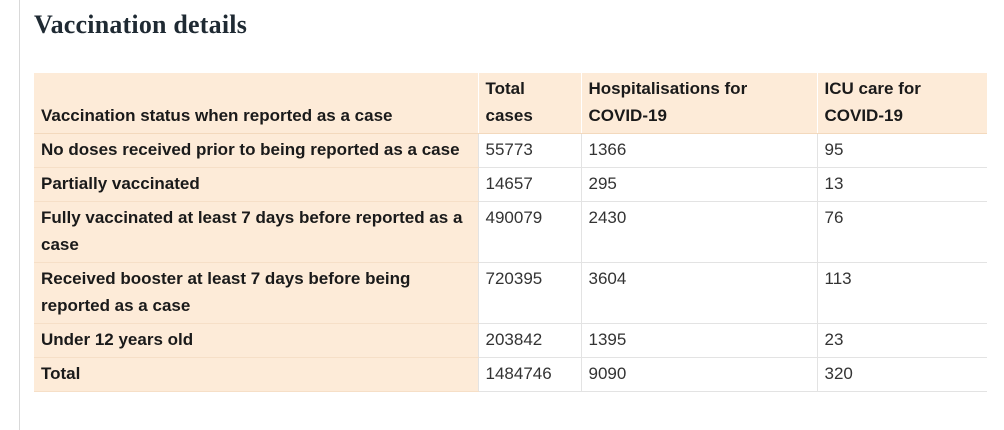 This screenshot has width=1004, height=430. What do you see at coordinates (698, 184) in the screenshot?
I see `cell-hospitalisations: 295` at bounding box center [698, 184].